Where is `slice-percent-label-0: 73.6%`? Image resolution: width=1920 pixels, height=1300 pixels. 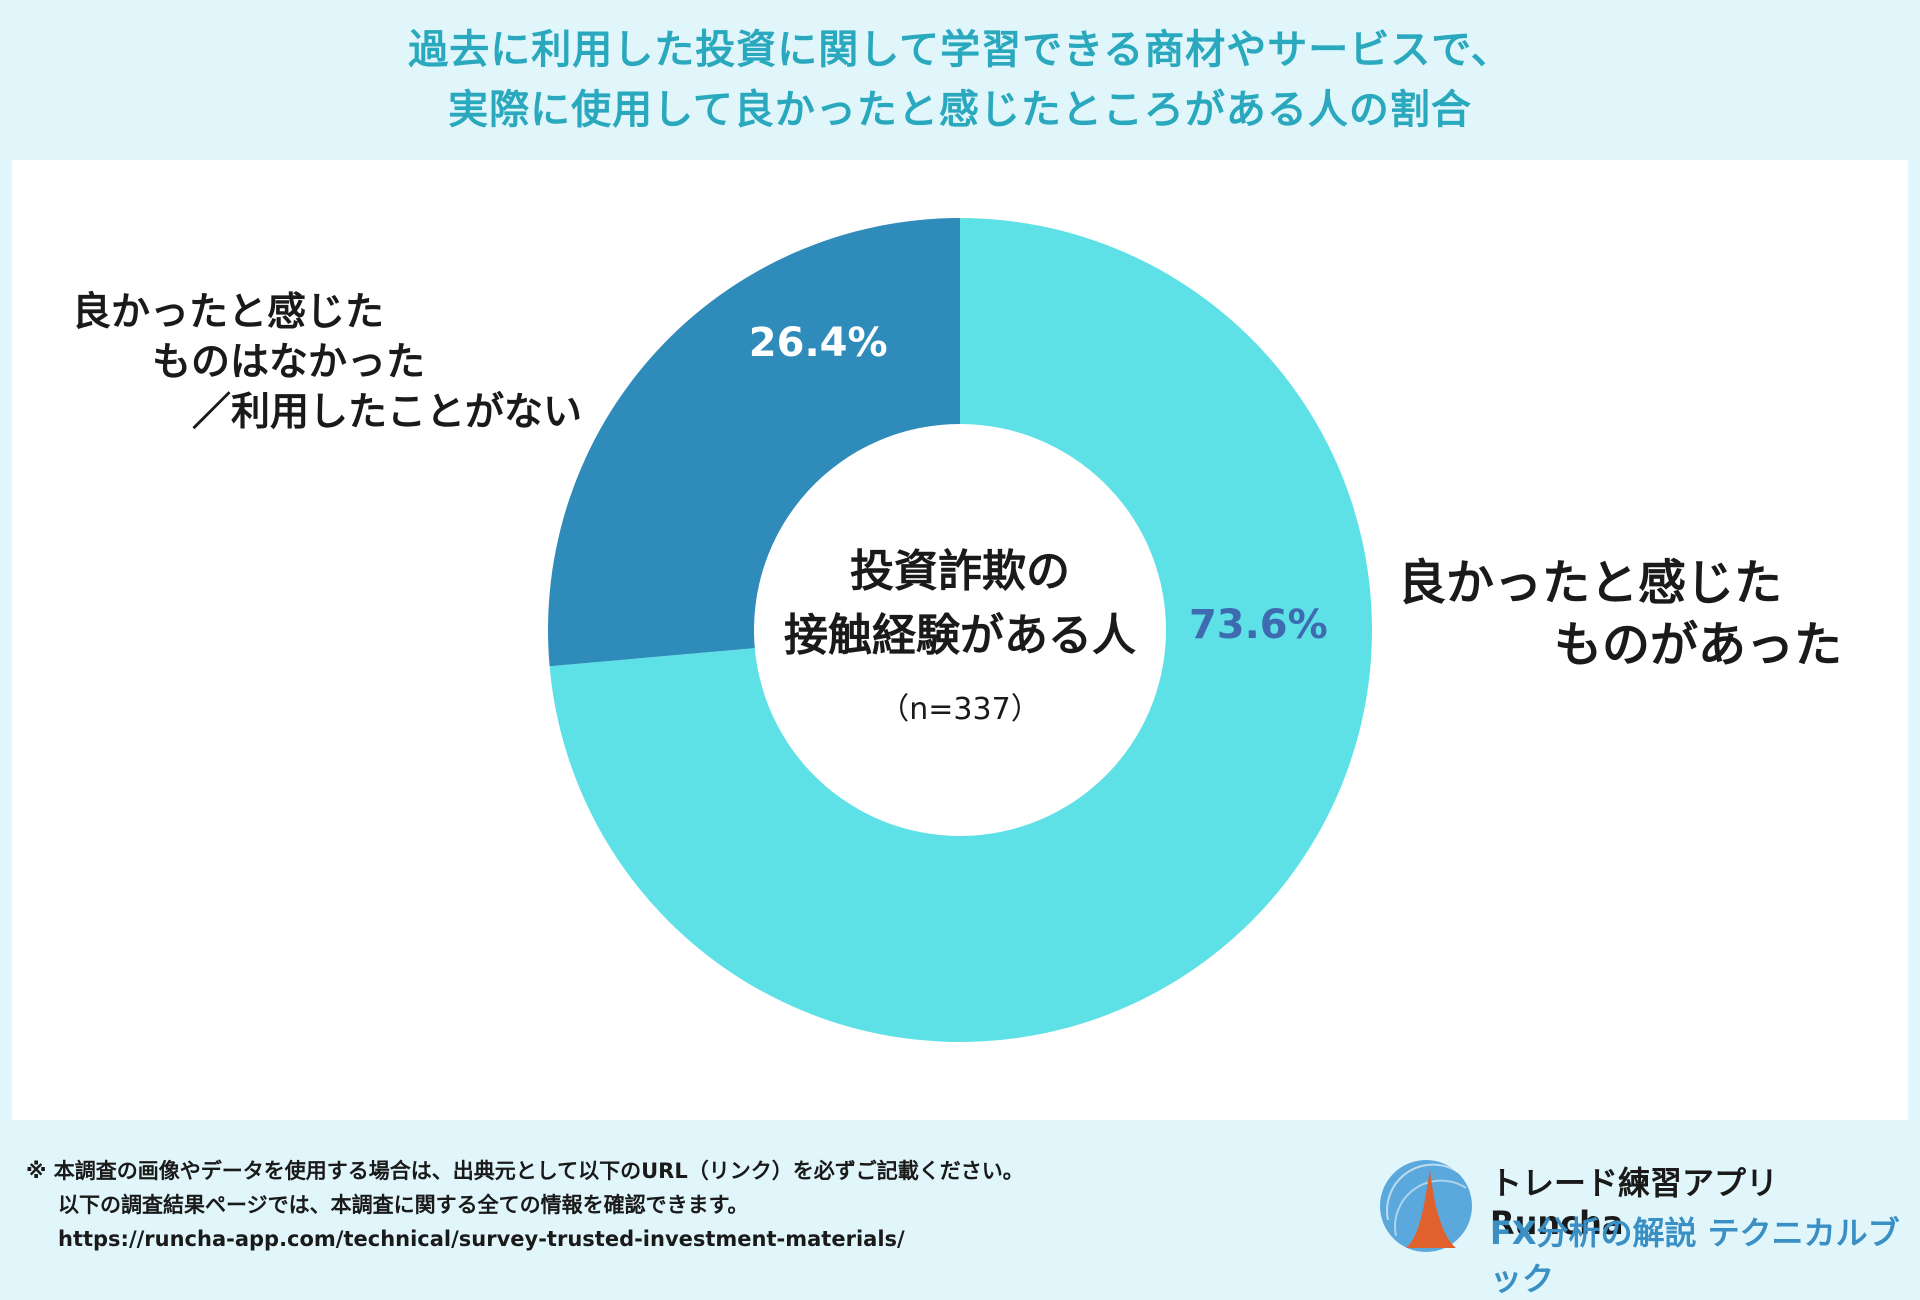
slice-percent-label-0: 73.6% is located at coordinates (1258, 625).